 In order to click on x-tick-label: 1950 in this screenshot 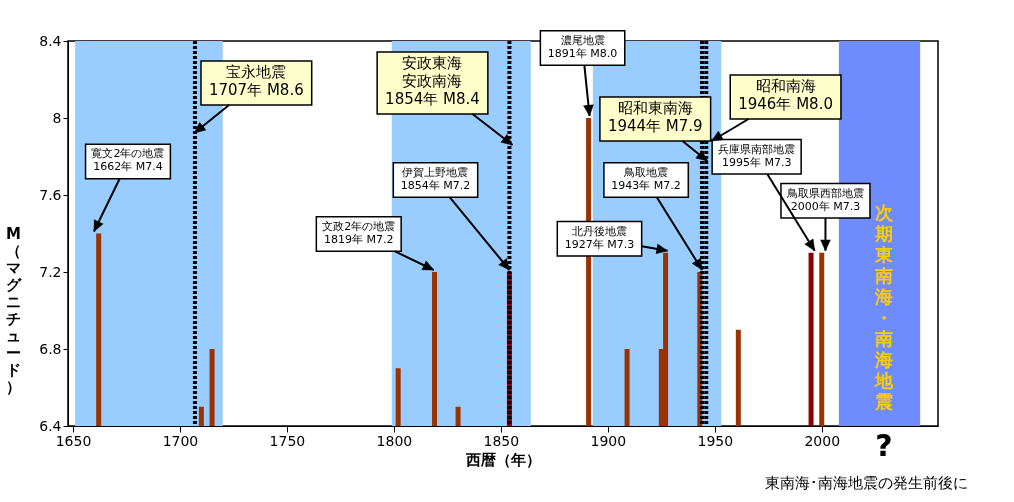, I will do `click(715, 440)`.